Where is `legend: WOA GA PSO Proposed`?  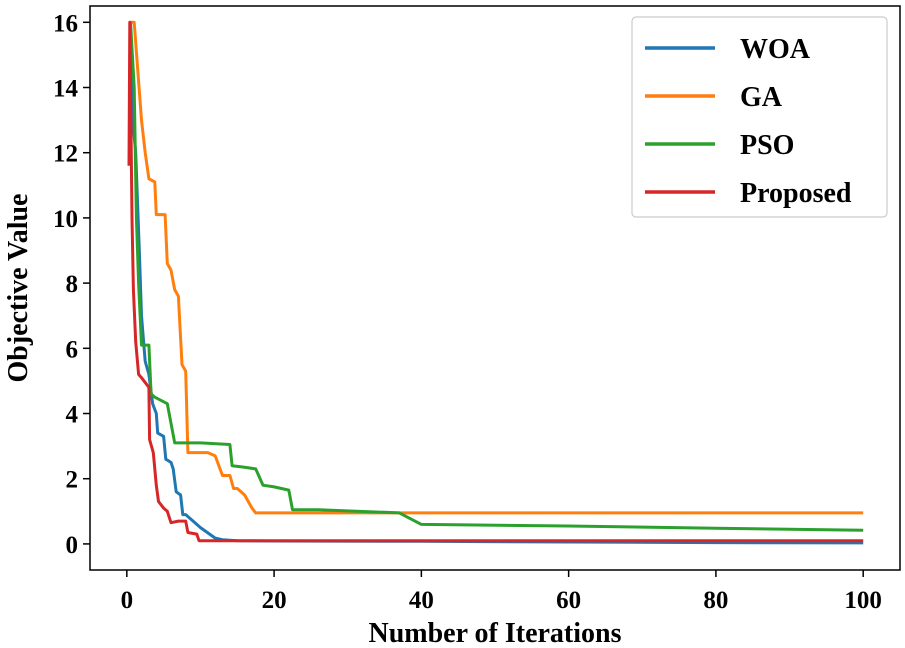 legend: WOA GA PSO Proposed is located at coordinates (759, 117).